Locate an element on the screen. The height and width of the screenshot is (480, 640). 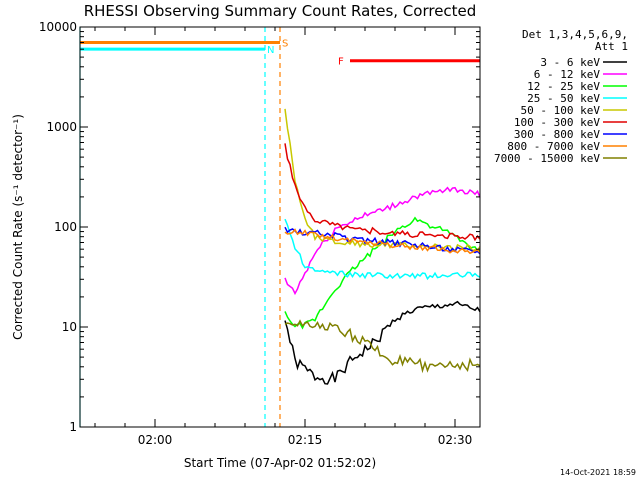
legend-label-7: 800 - 7000 keV is located at coordinates (553, 146).